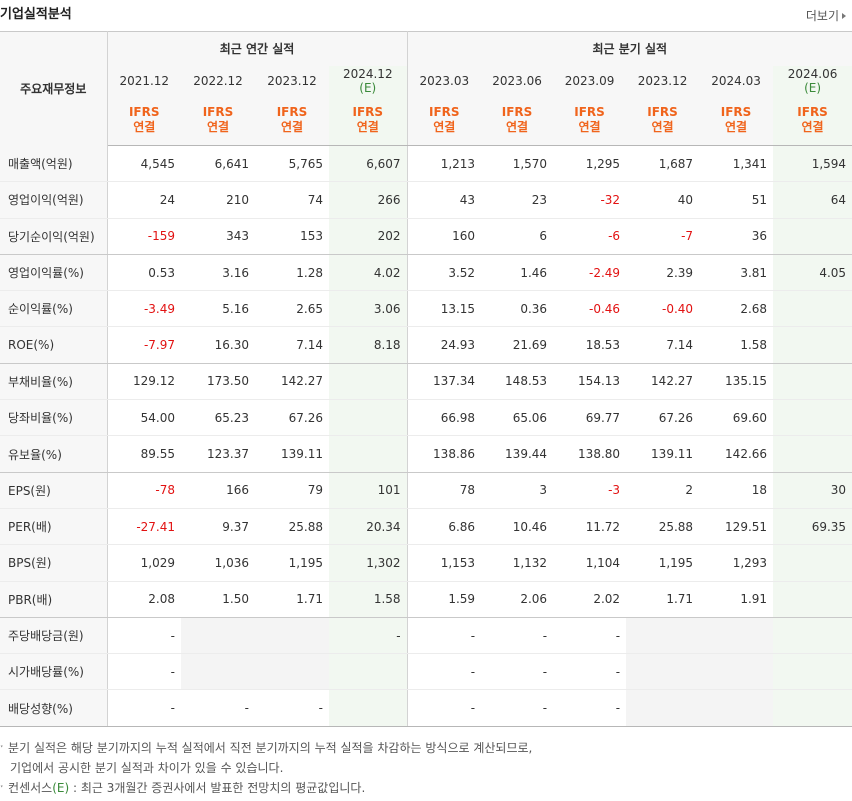 The image size is (852, 801). I want to click on data-cell: 13.15, so click(444, 309).